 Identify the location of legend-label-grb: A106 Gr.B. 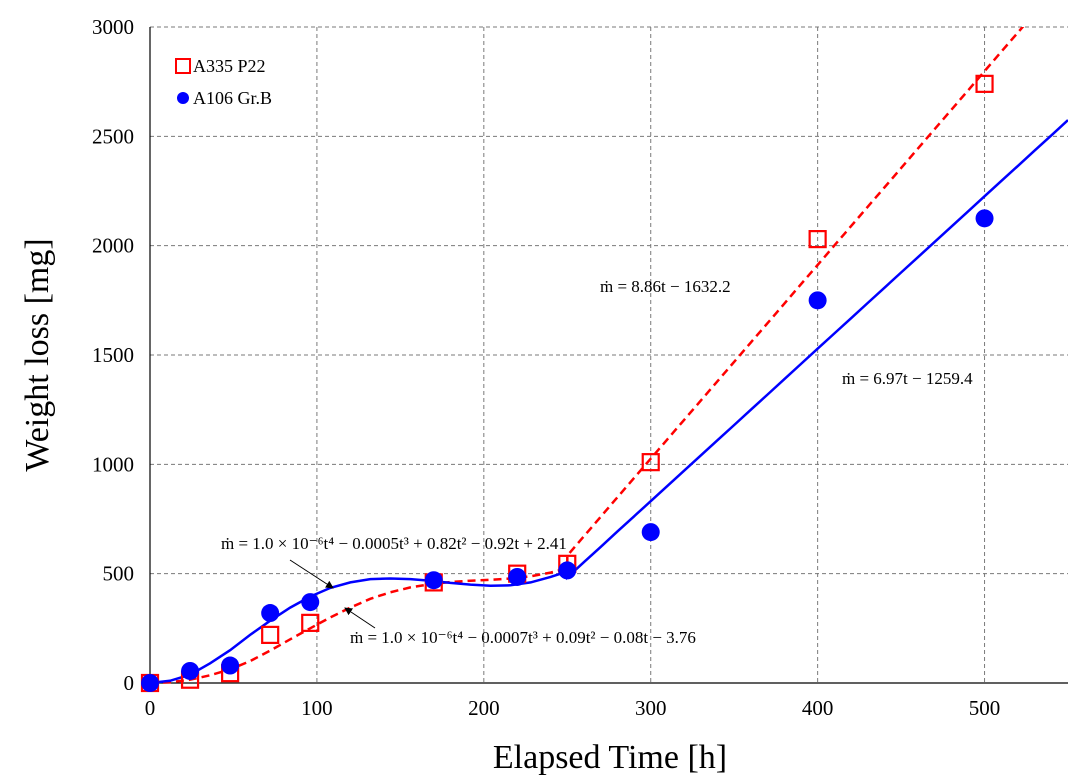
(232, 98).